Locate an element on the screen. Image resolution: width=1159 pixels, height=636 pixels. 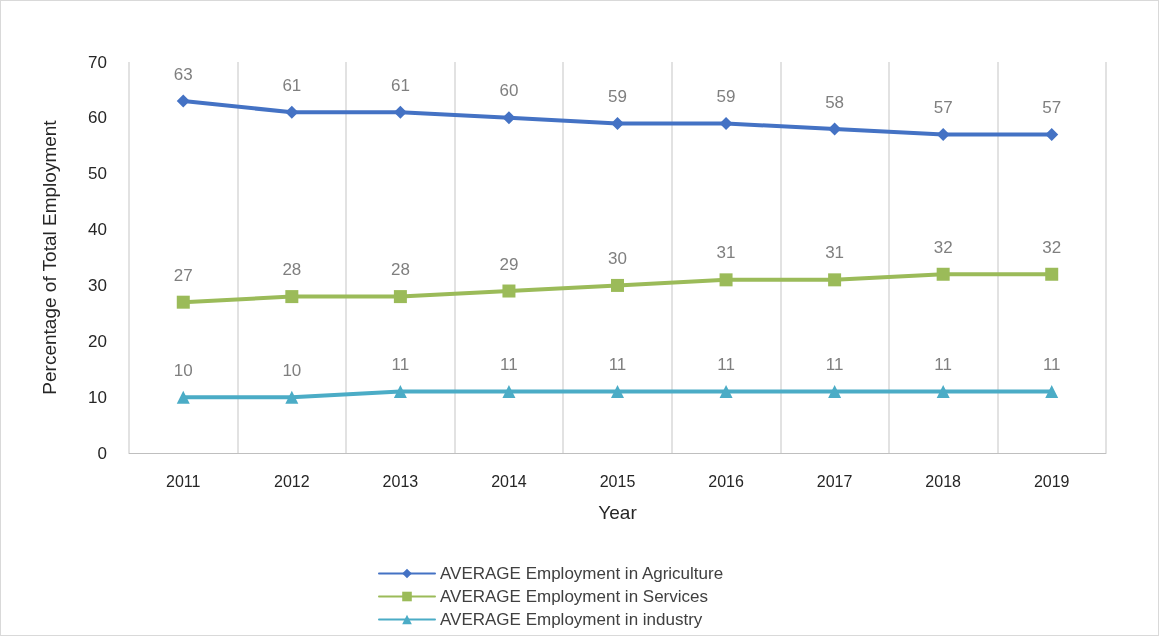
data-label: 63 is located at coordinates (183, 74).